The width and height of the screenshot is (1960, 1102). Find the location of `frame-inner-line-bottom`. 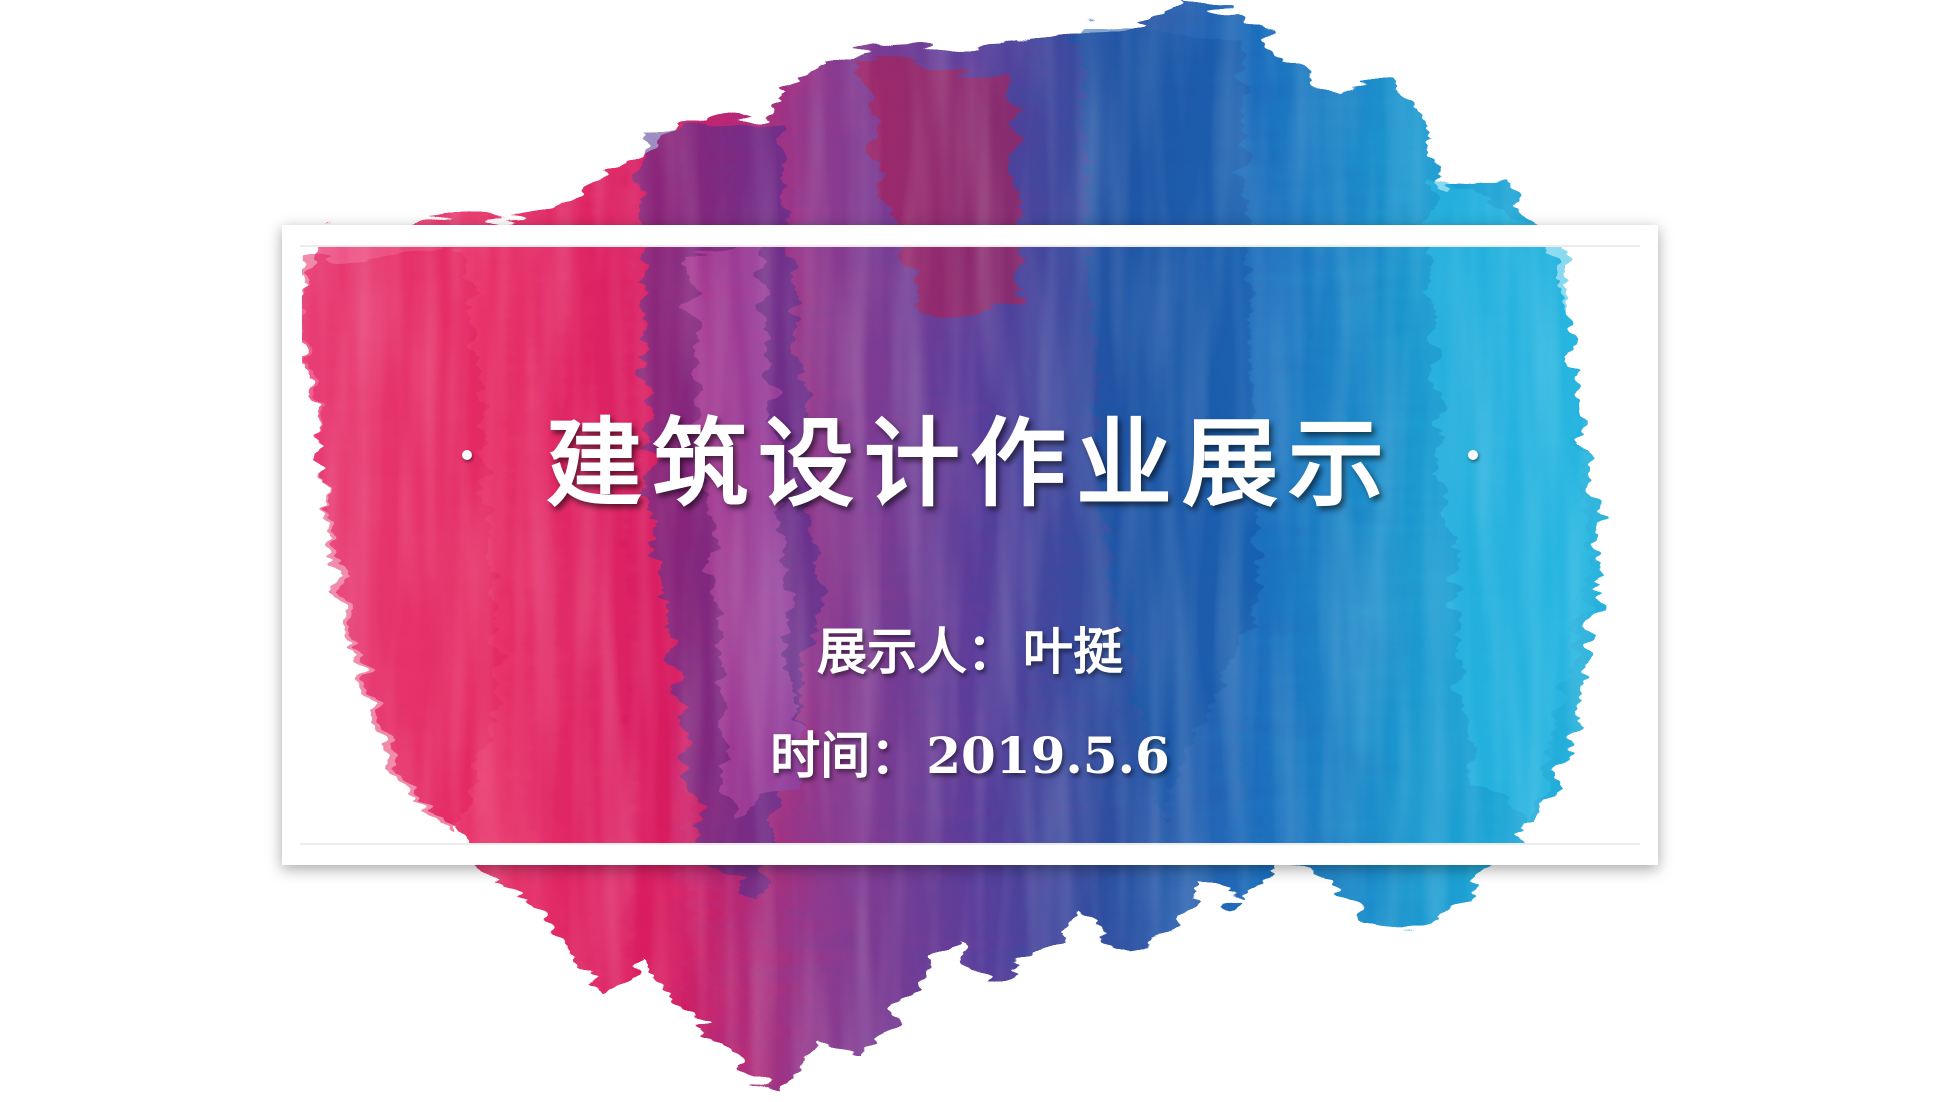

frame-inner-line-bottom is located at coordinates (970, 844).